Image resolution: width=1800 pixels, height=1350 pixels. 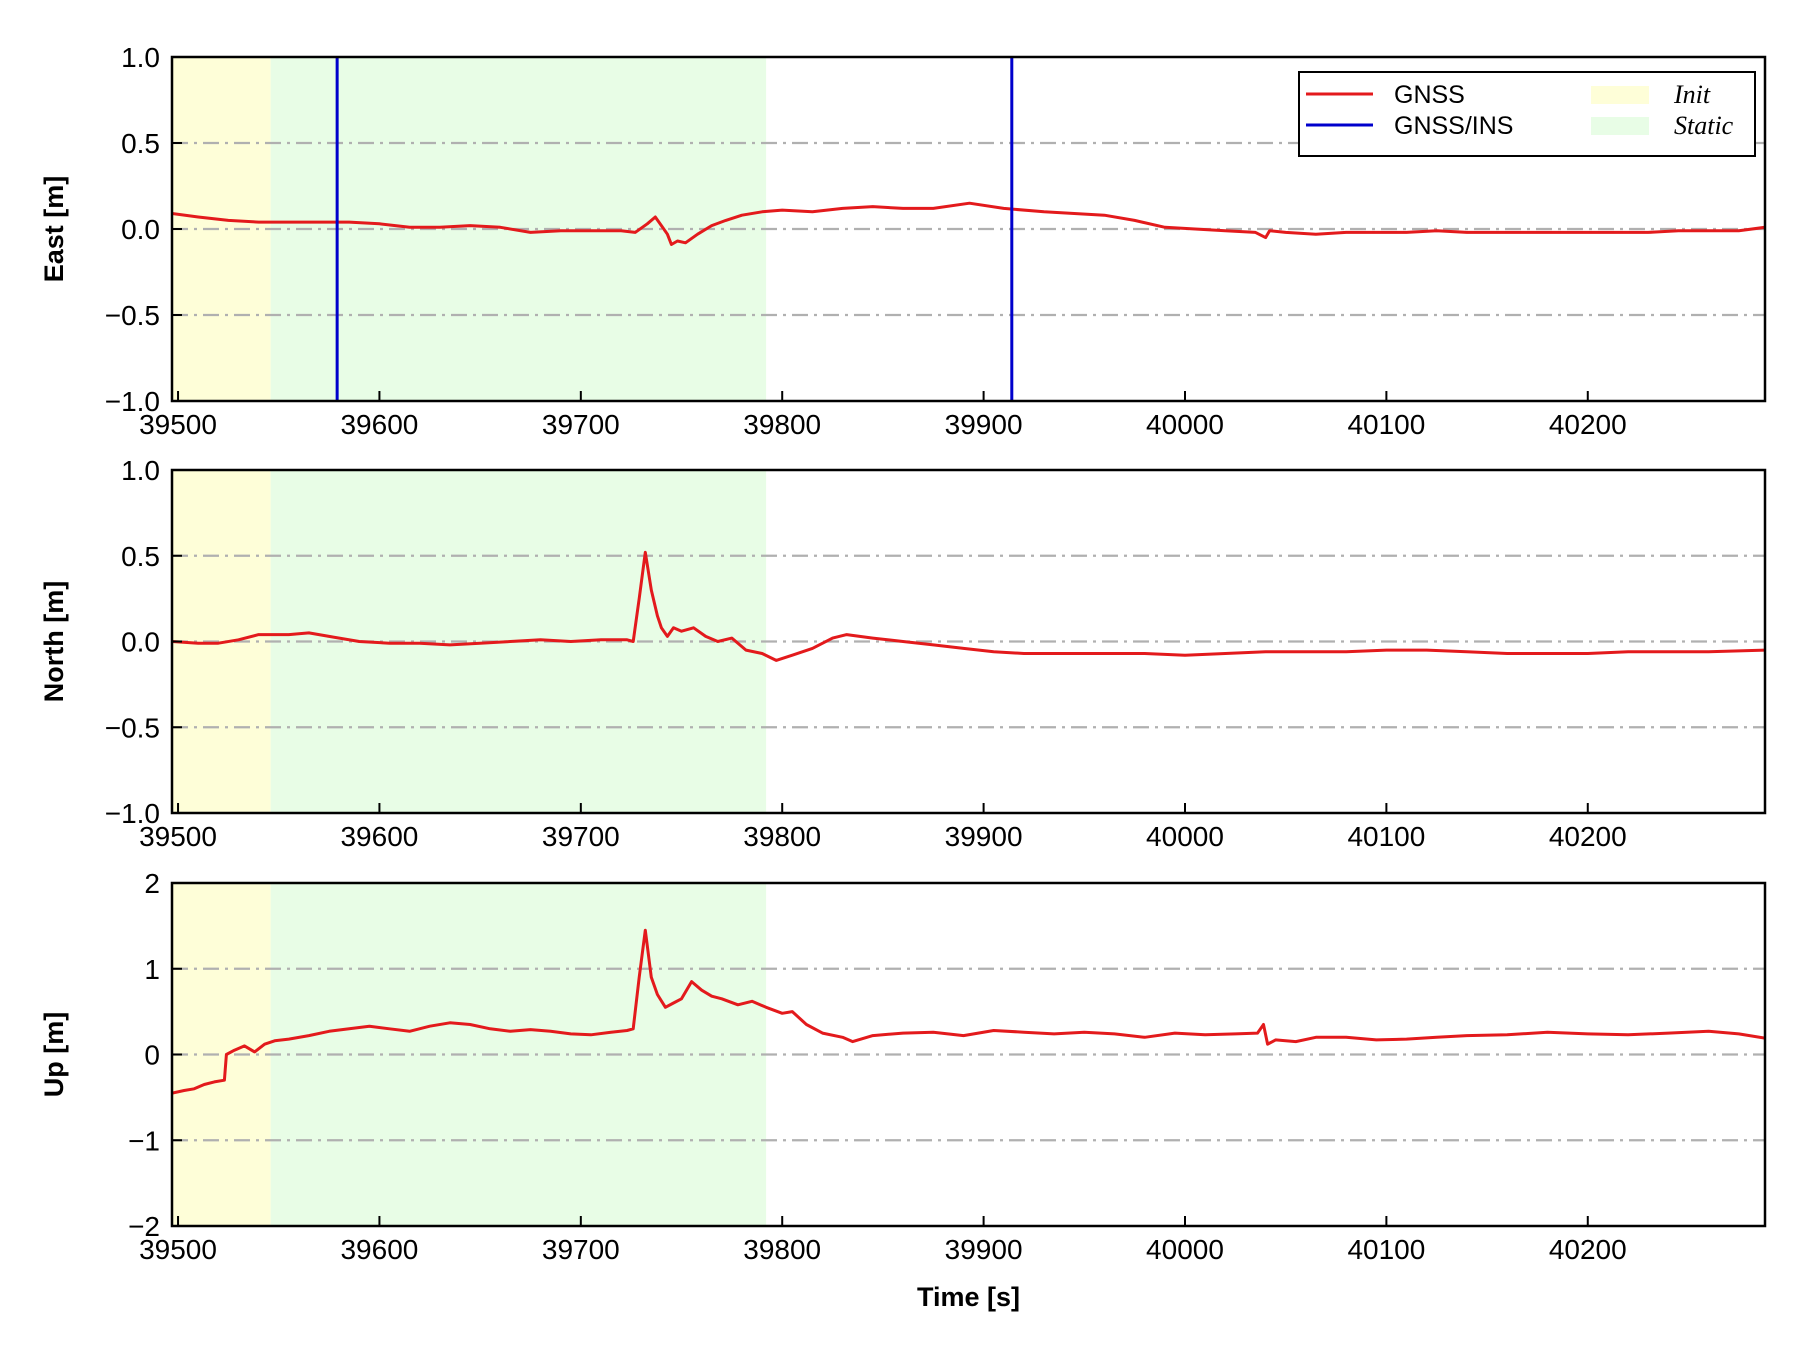 I want to click on y-axis-label: East [m], so click(x=54, y=229).